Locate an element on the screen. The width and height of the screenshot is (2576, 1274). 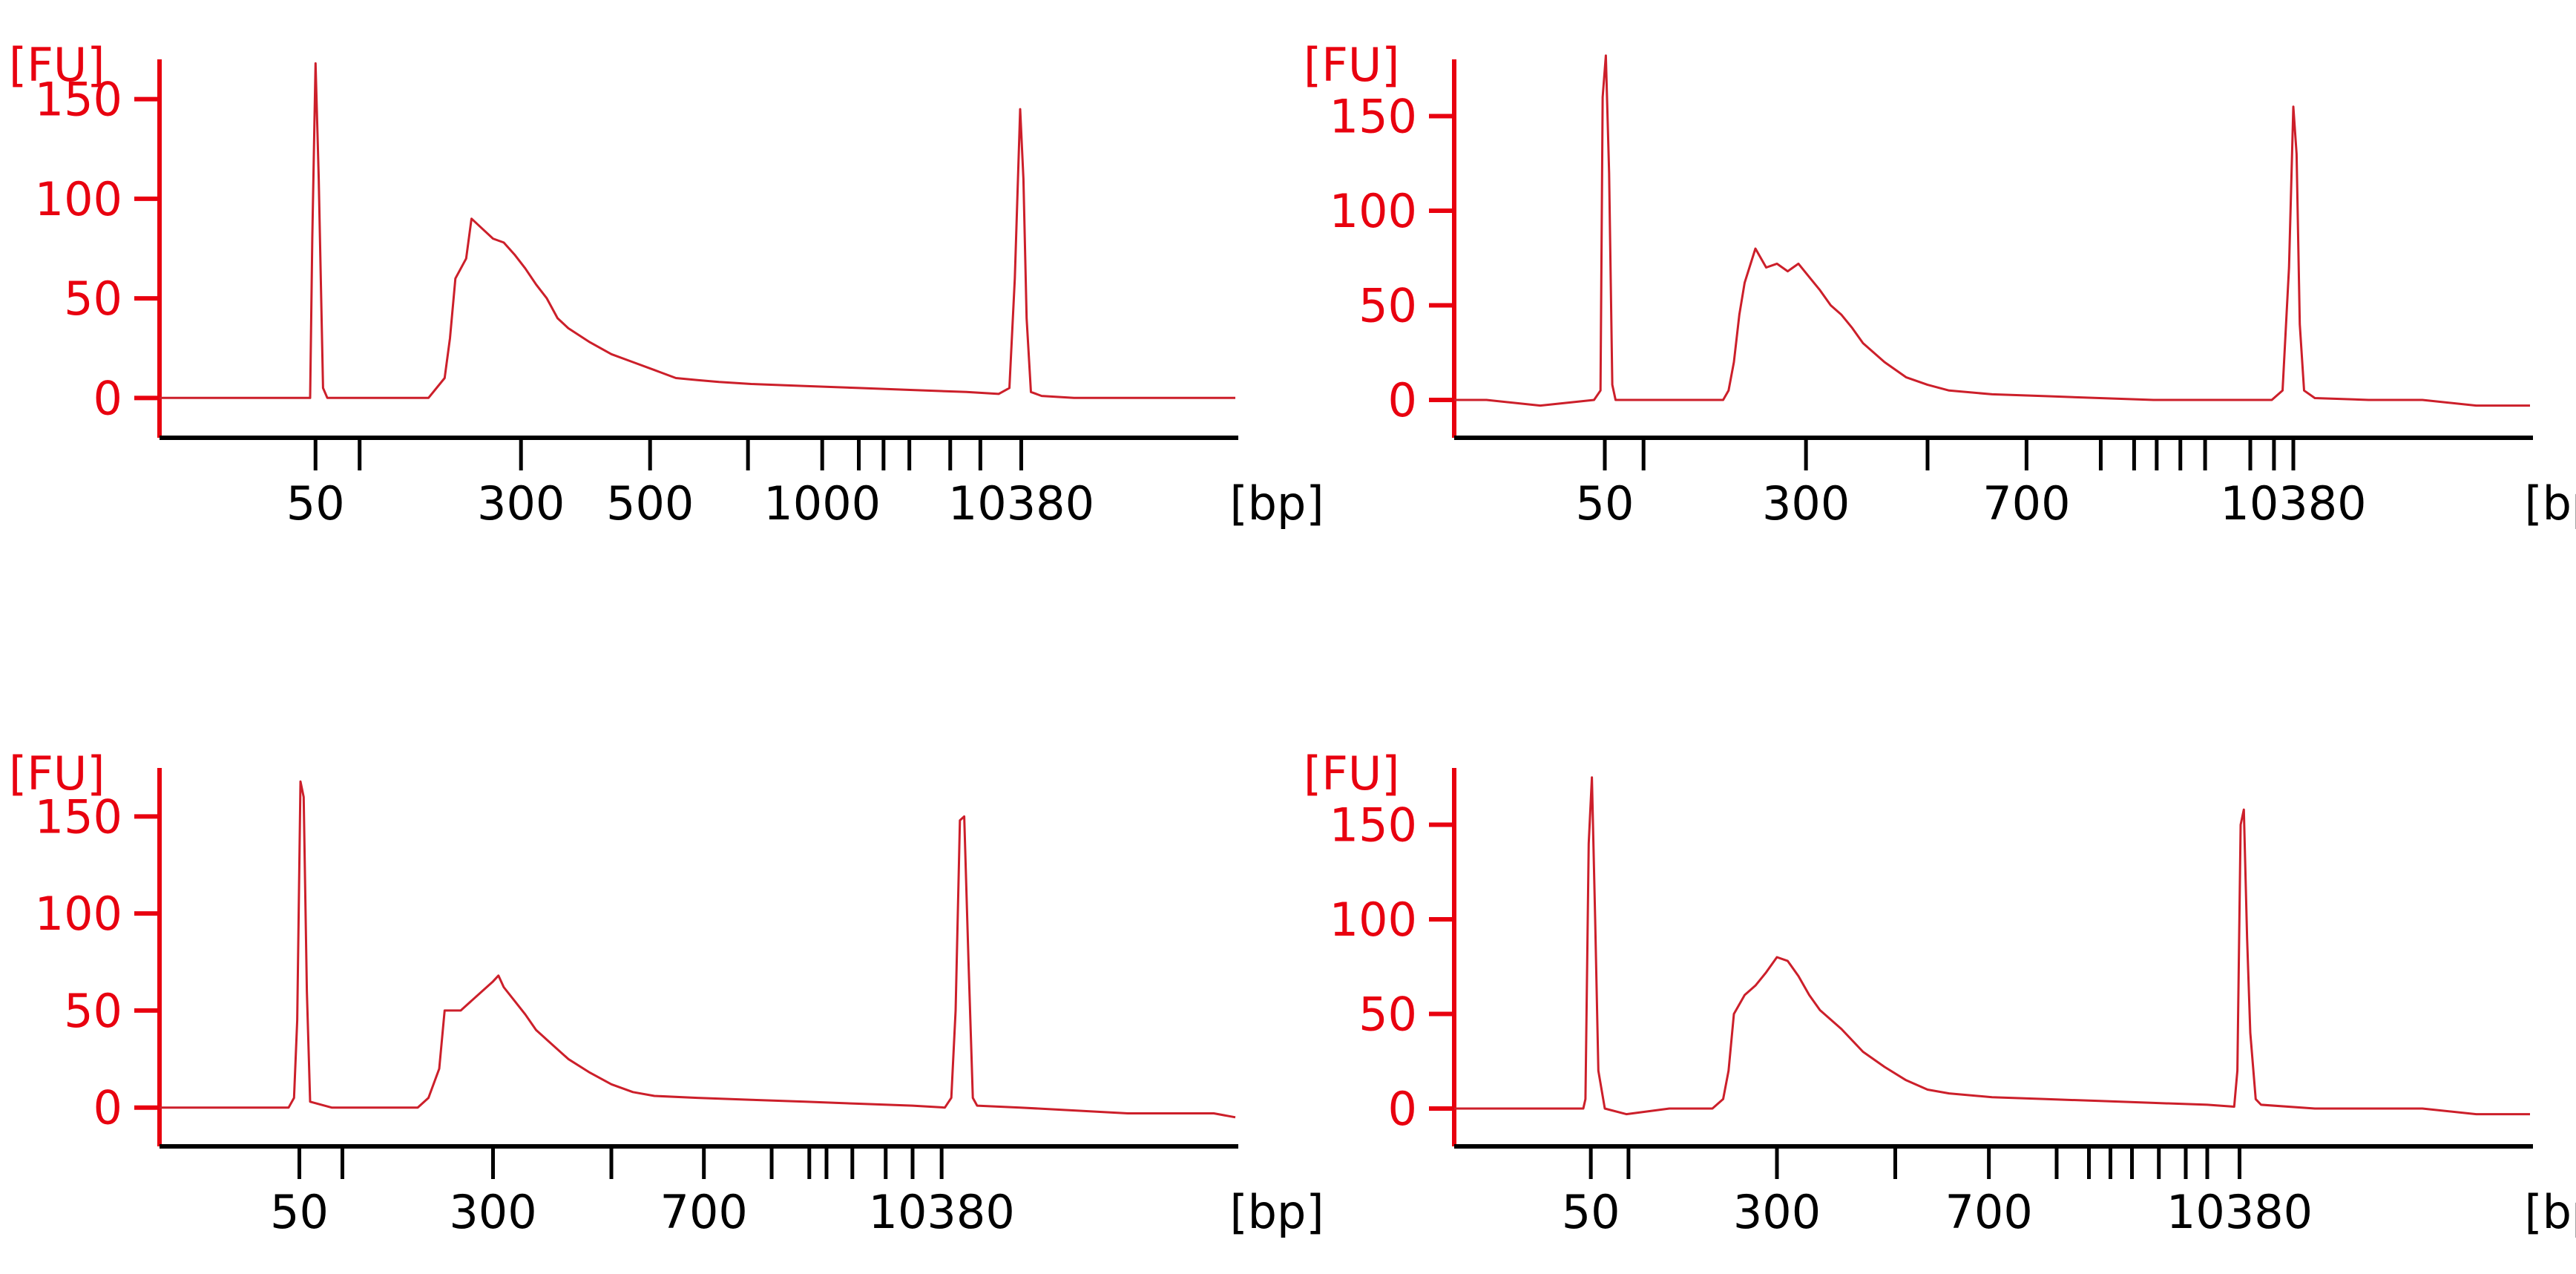
x-tick-label: 500 is located at coordinates (650, 503).